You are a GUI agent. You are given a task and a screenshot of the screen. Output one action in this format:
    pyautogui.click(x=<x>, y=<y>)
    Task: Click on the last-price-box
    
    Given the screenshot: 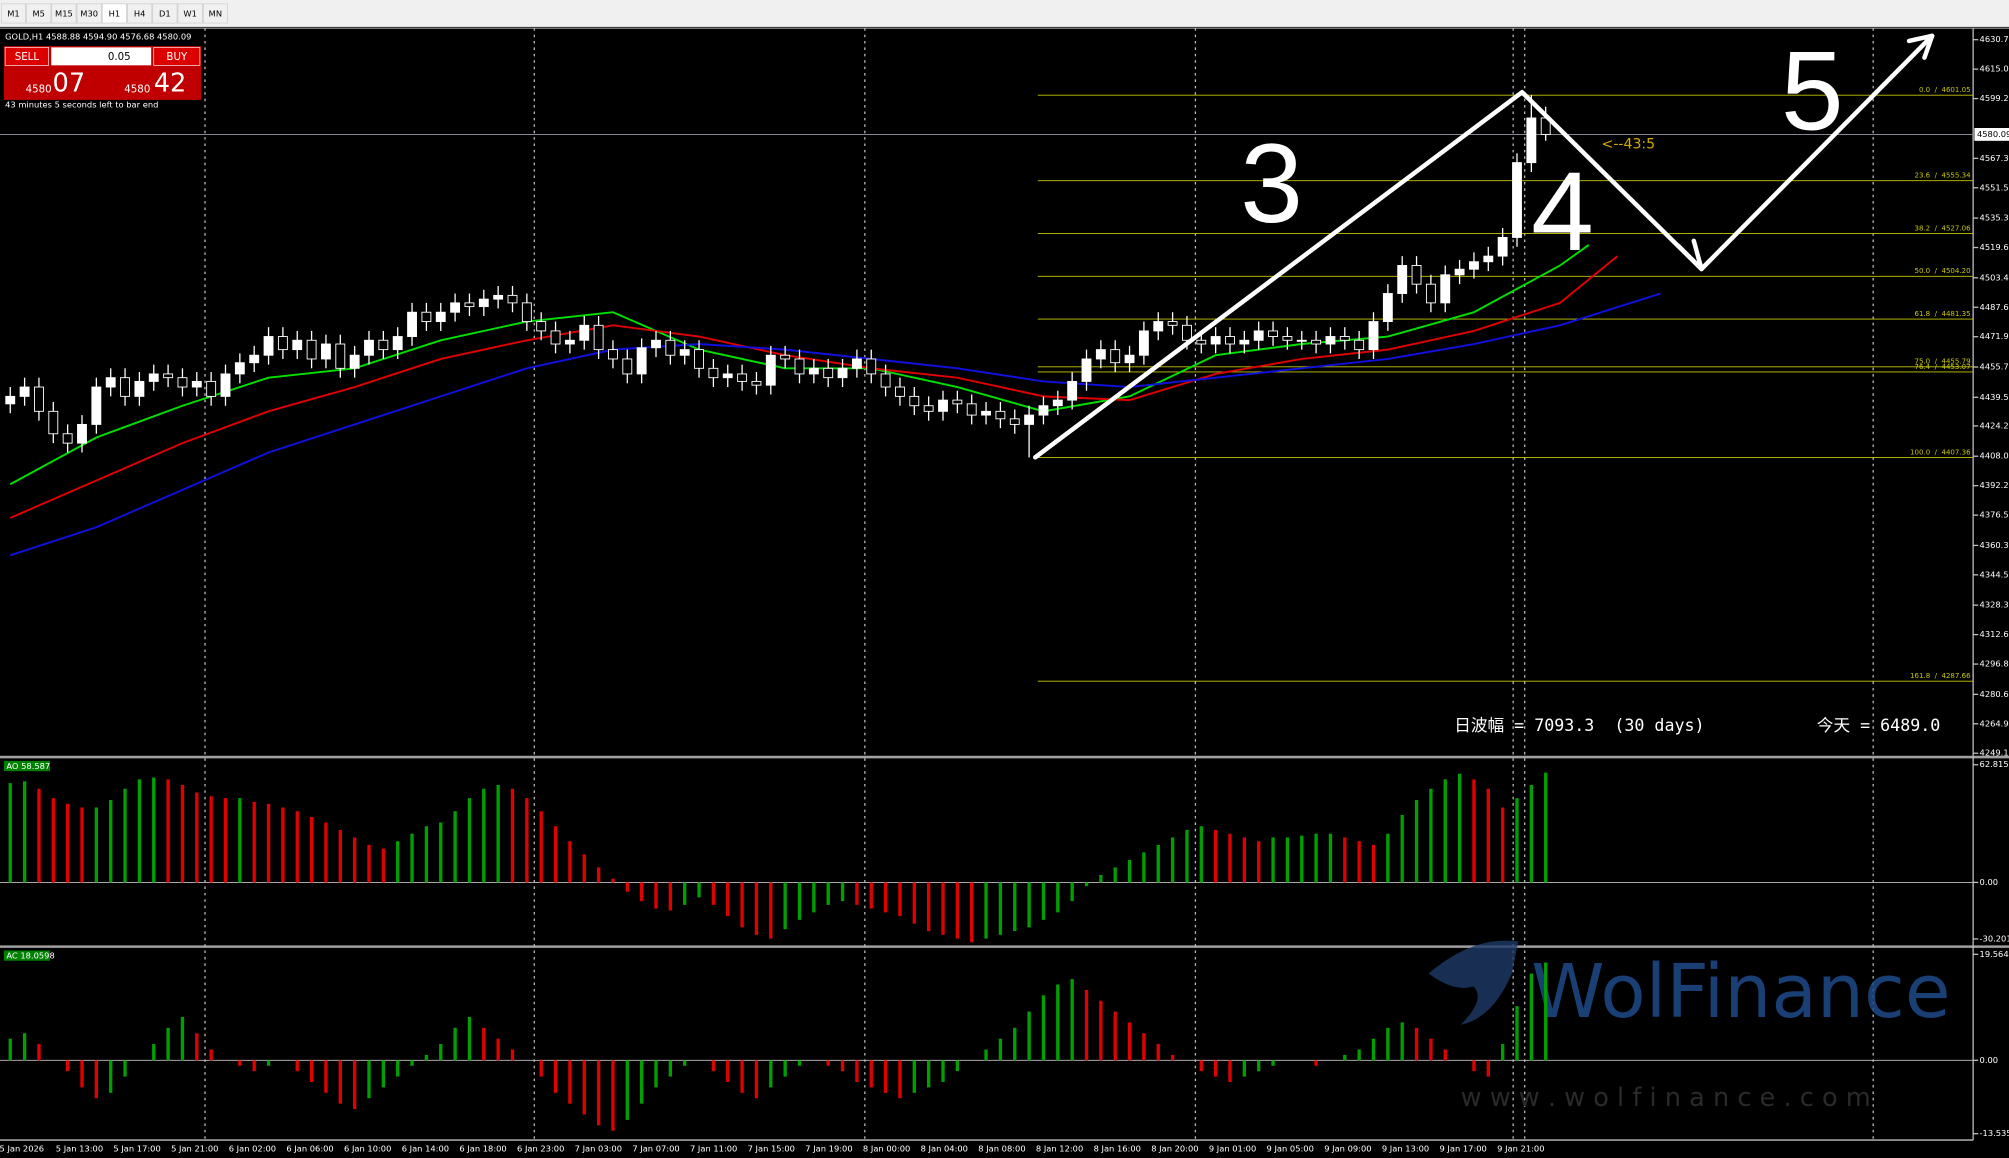 What is the action you would take?
    pyautogui.click(x=1991, y=134)
    